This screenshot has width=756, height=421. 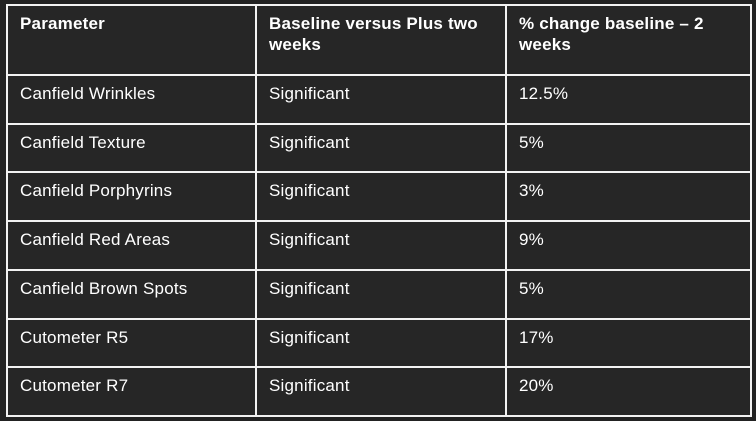 I want to click on cell-parameter: Cutometer R7, so click(x=131, y=391).